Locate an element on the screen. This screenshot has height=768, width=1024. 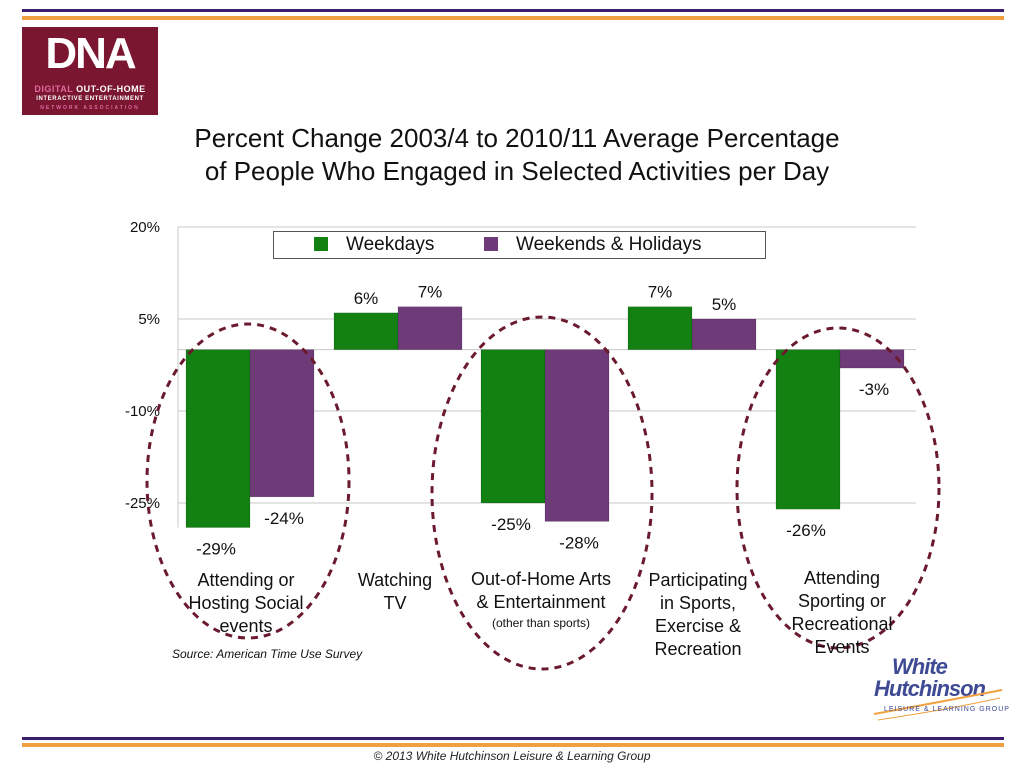
category-label-arts-line1: Out-of-Home Arts is located at coordinates (541, 579).